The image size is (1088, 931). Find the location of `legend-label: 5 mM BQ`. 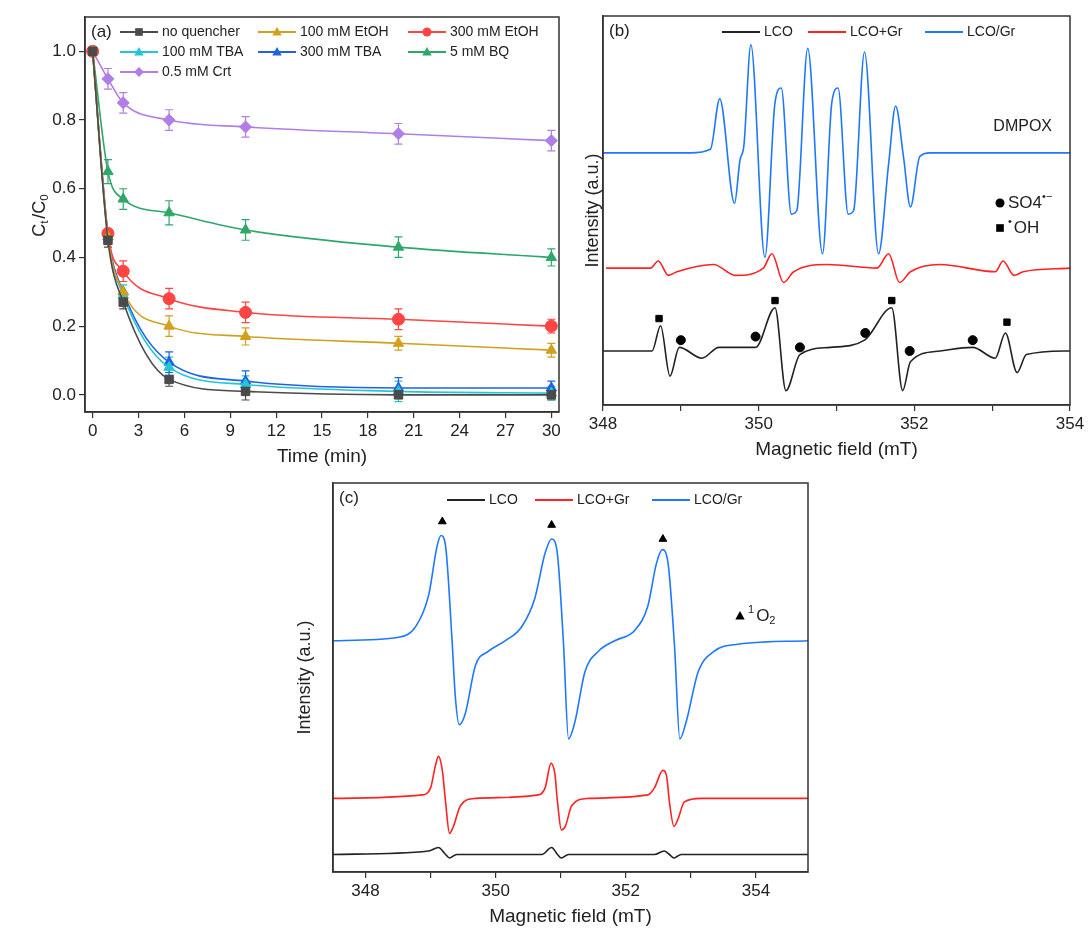

legend-label: 5 mM BQ is located at coordinates (480, 50).